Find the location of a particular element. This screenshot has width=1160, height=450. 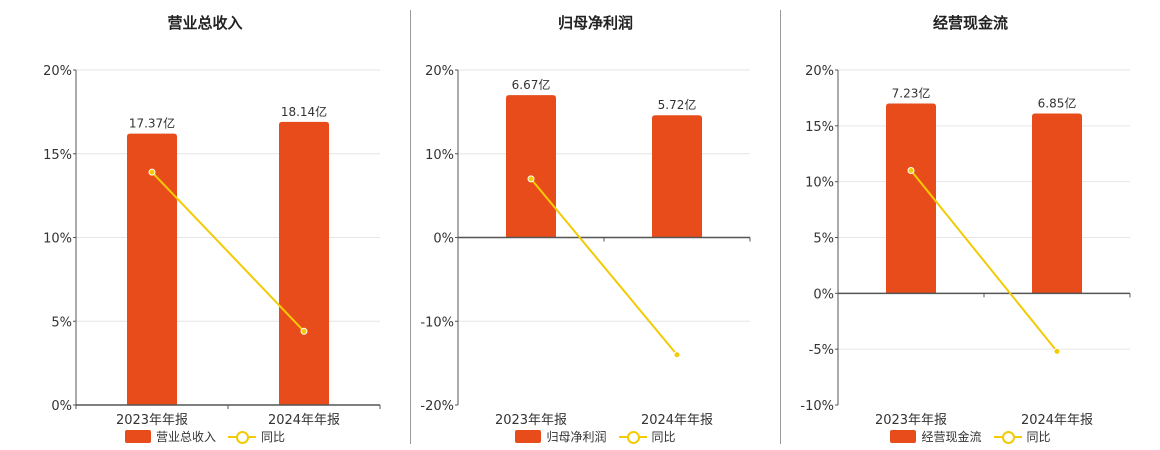

chart-title: 营业总收入 is located at coordinates (205, 23).